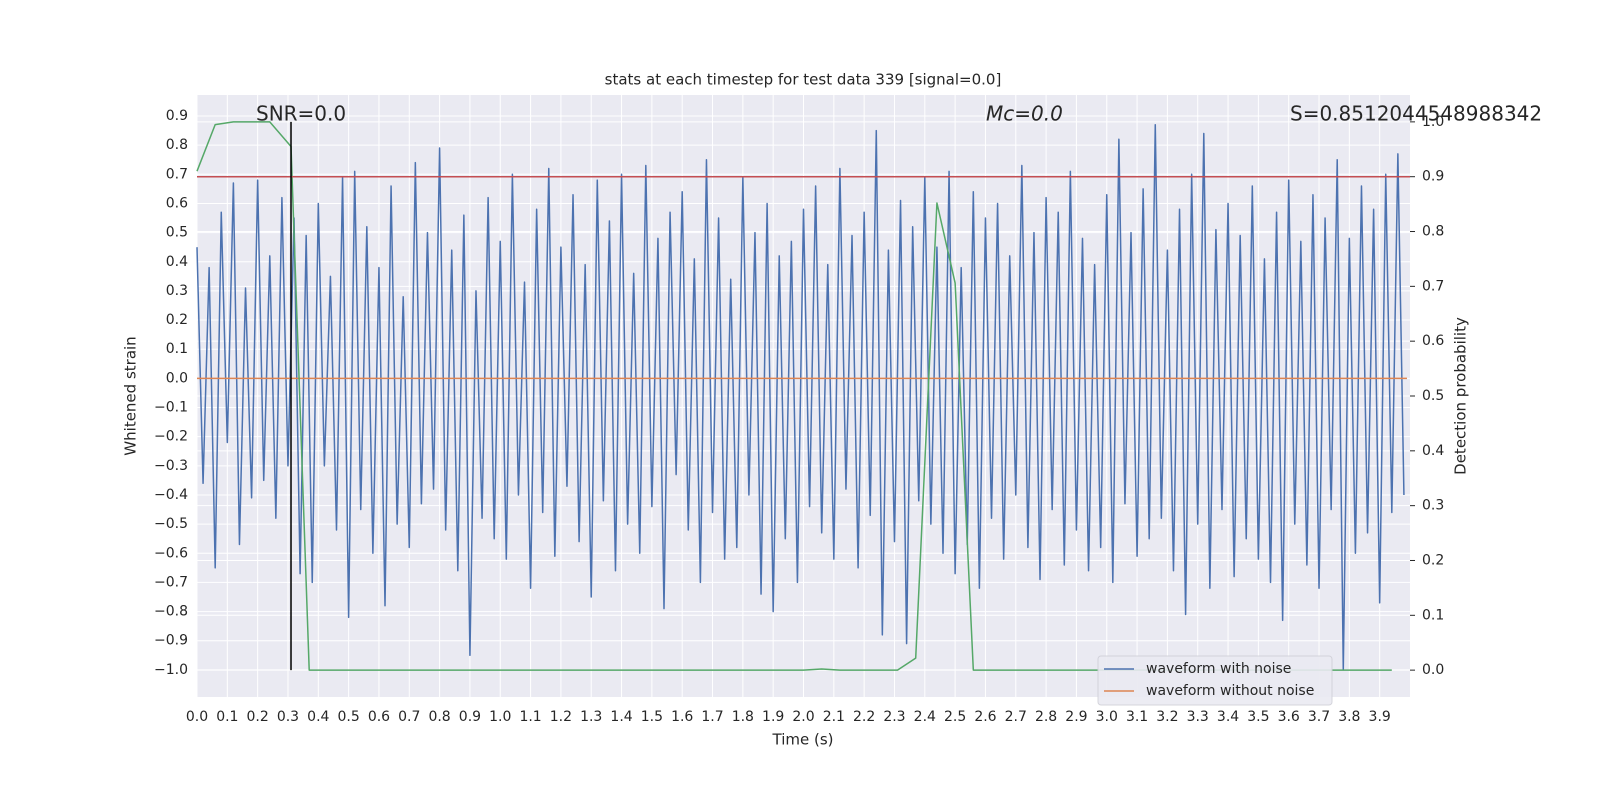 Image resolution: width=1600 pixels, height=804 pixels. Describe the element at coordinates (803, 717) in the screenshot. I see `x-tick-label: 2.0` at that location.